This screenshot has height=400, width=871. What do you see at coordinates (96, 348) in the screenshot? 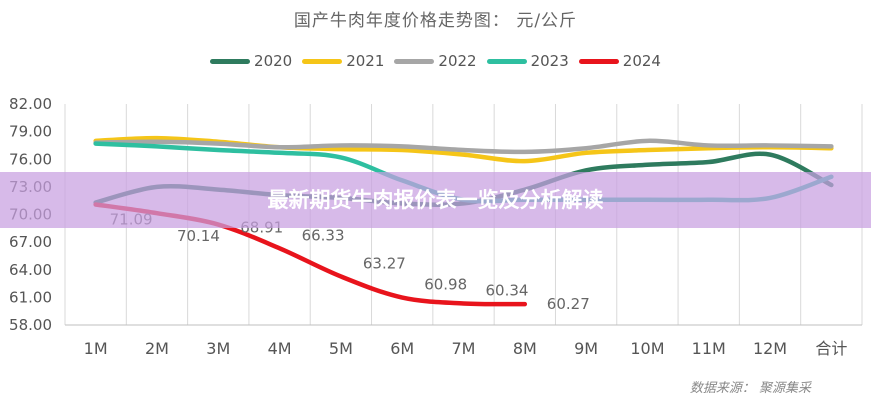
I see `x-tick-label: 1M` at bounding box center [96, 348].